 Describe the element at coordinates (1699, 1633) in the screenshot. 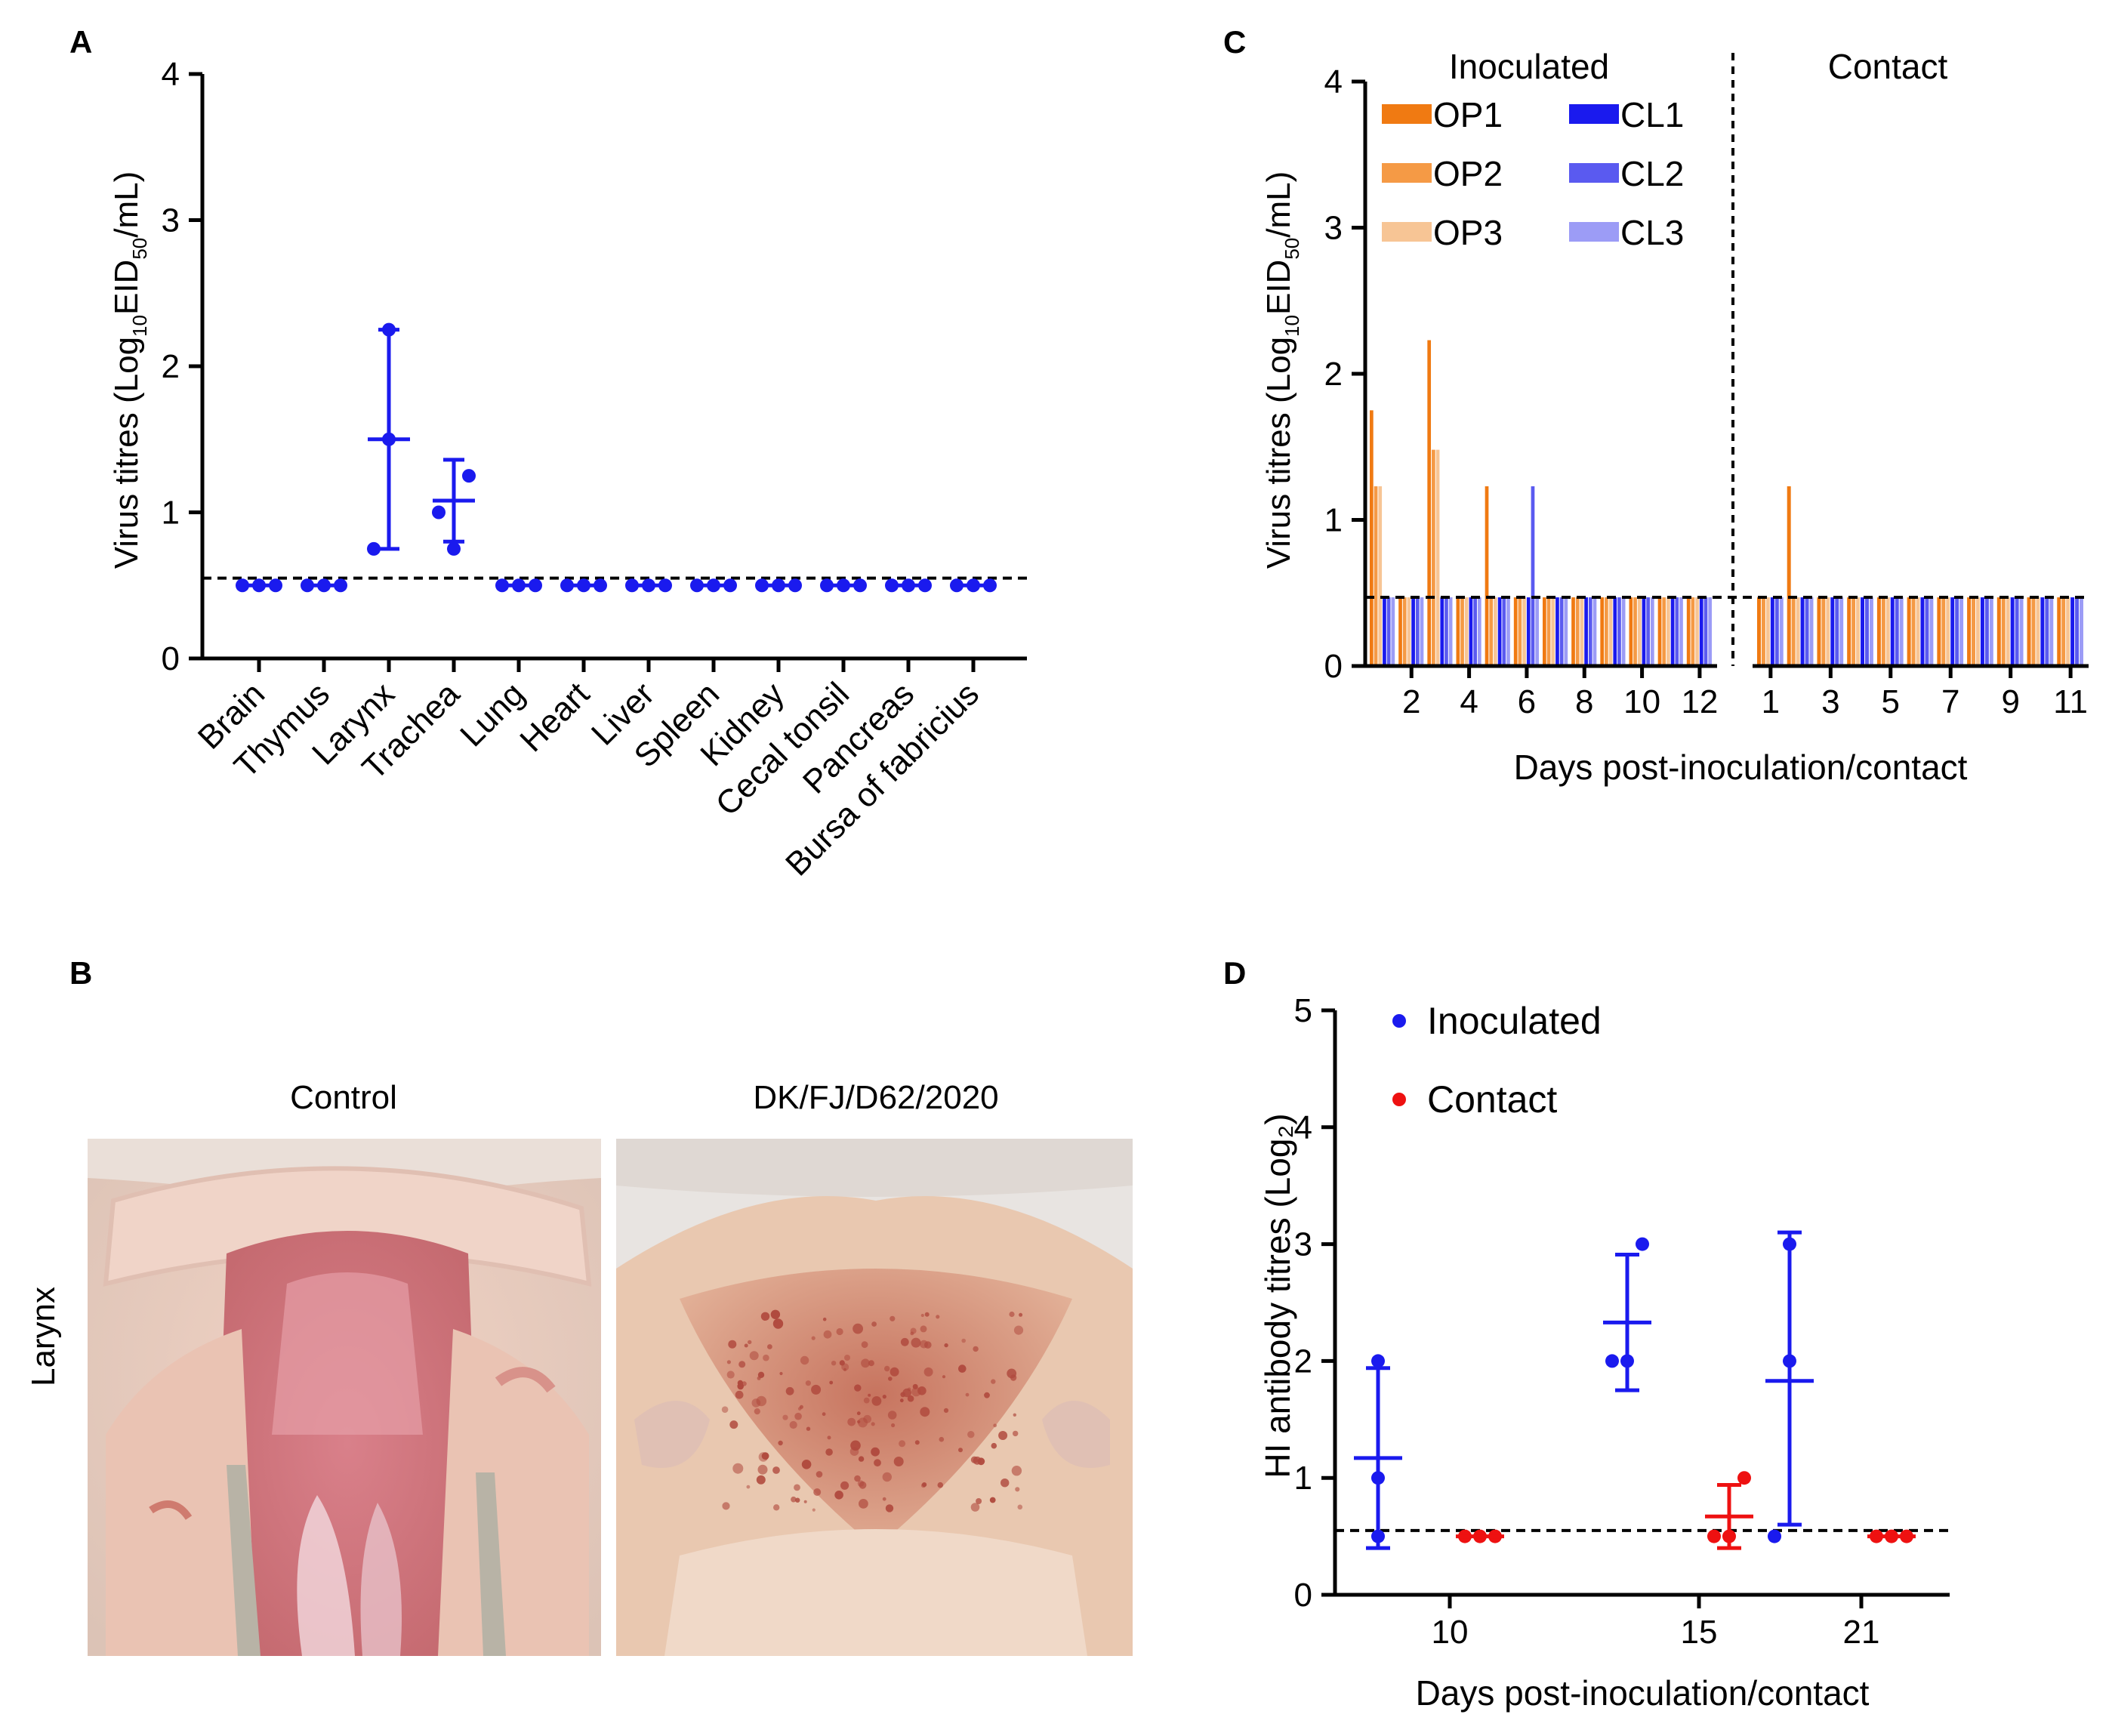

I see `chart-d-xtick-label: 15` at that location.